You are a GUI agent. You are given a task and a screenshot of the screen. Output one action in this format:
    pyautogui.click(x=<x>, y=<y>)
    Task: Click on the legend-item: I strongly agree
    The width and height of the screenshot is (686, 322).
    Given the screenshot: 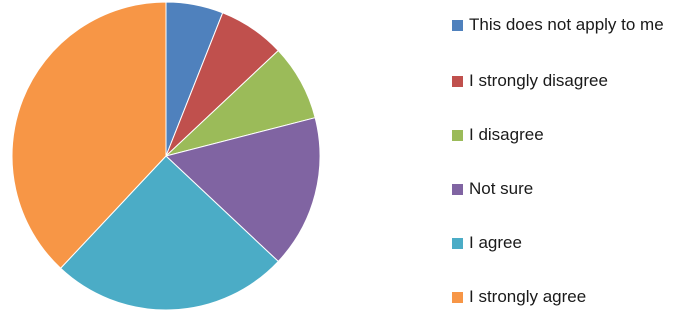 What is the action you would take?
    pyautogui.click(x=568, y=296)
    